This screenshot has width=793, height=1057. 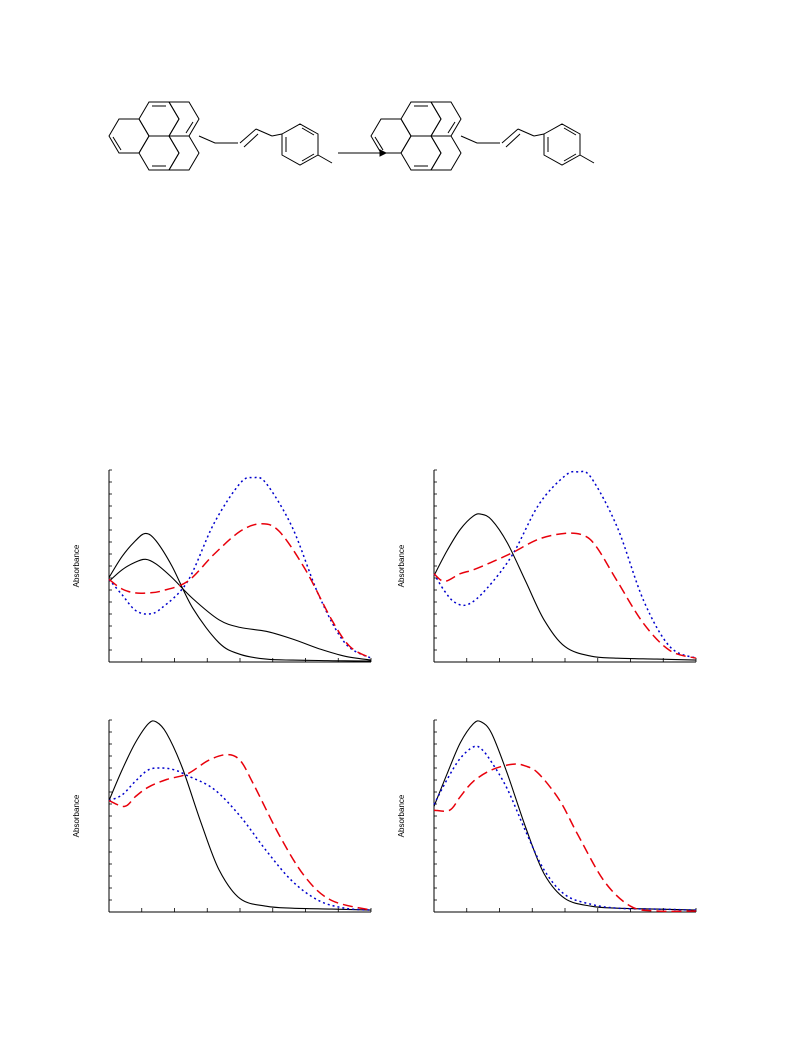 I want to click on chart-panel-bottom-right: Absorbance, so click(x=545, y=817).